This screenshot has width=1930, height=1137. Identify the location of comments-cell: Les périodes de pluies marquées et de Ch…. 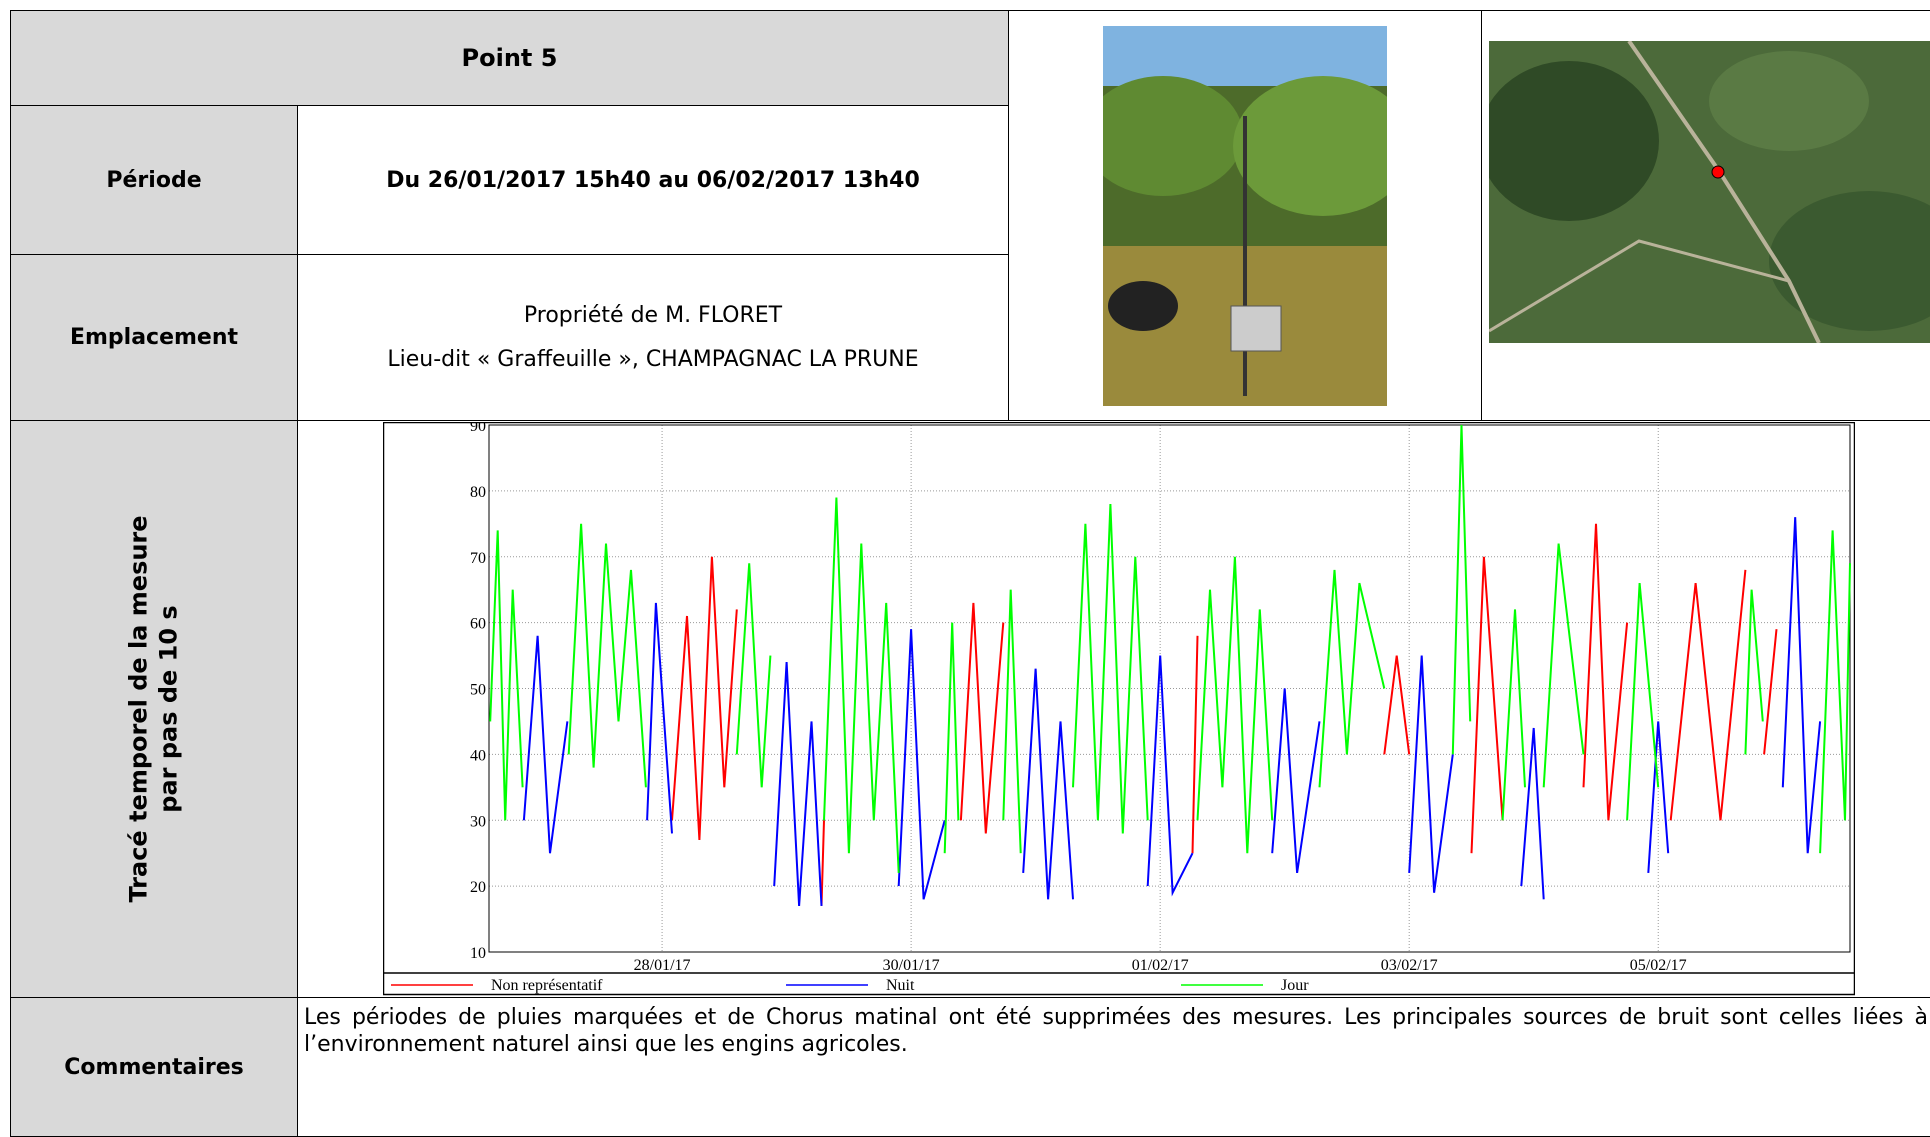
(1113, 1067).